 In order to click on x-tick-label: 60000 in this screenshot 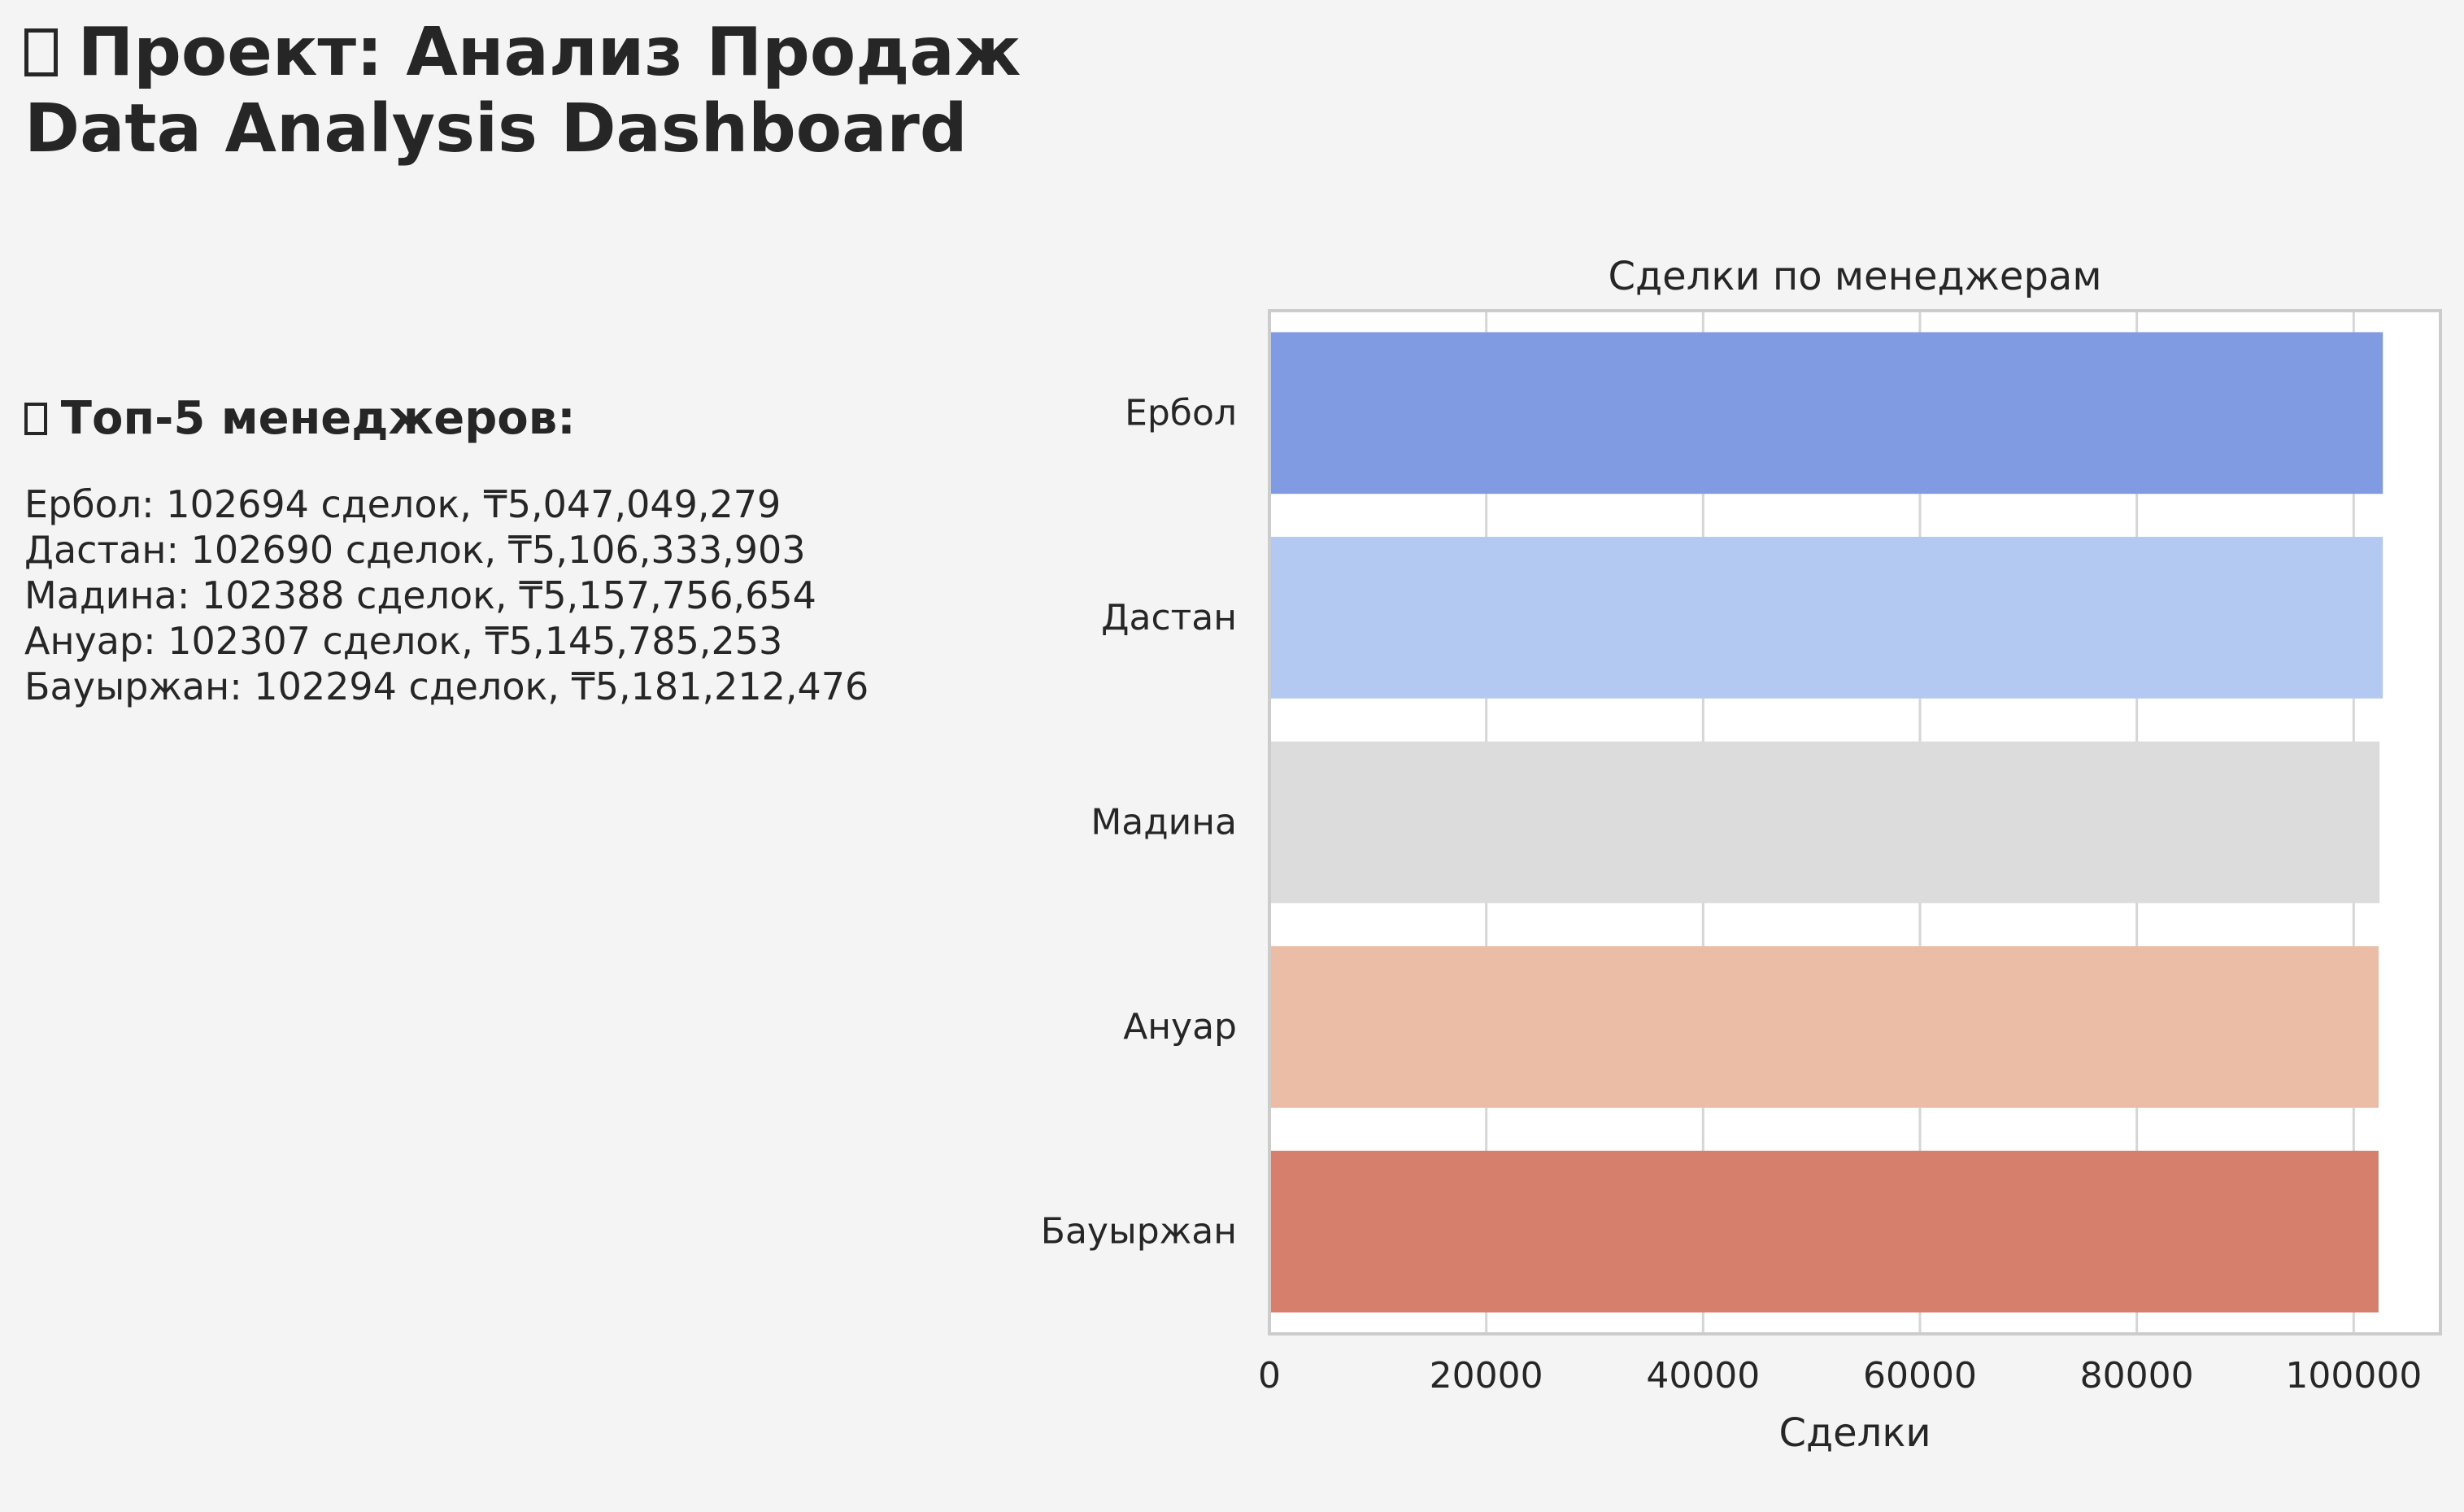, I will do `click(1920, 1376)`.